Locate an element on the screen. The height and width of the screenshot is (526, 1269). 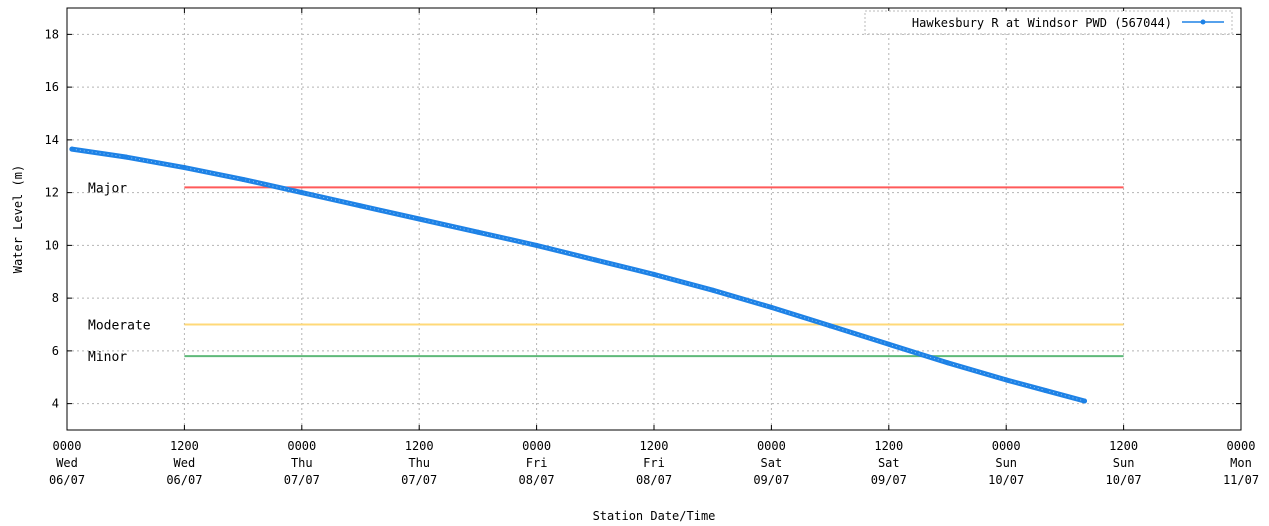
legend-label: Hawkesbury R at Windsor PWD (567044) is located at coordinates (1042, 23).